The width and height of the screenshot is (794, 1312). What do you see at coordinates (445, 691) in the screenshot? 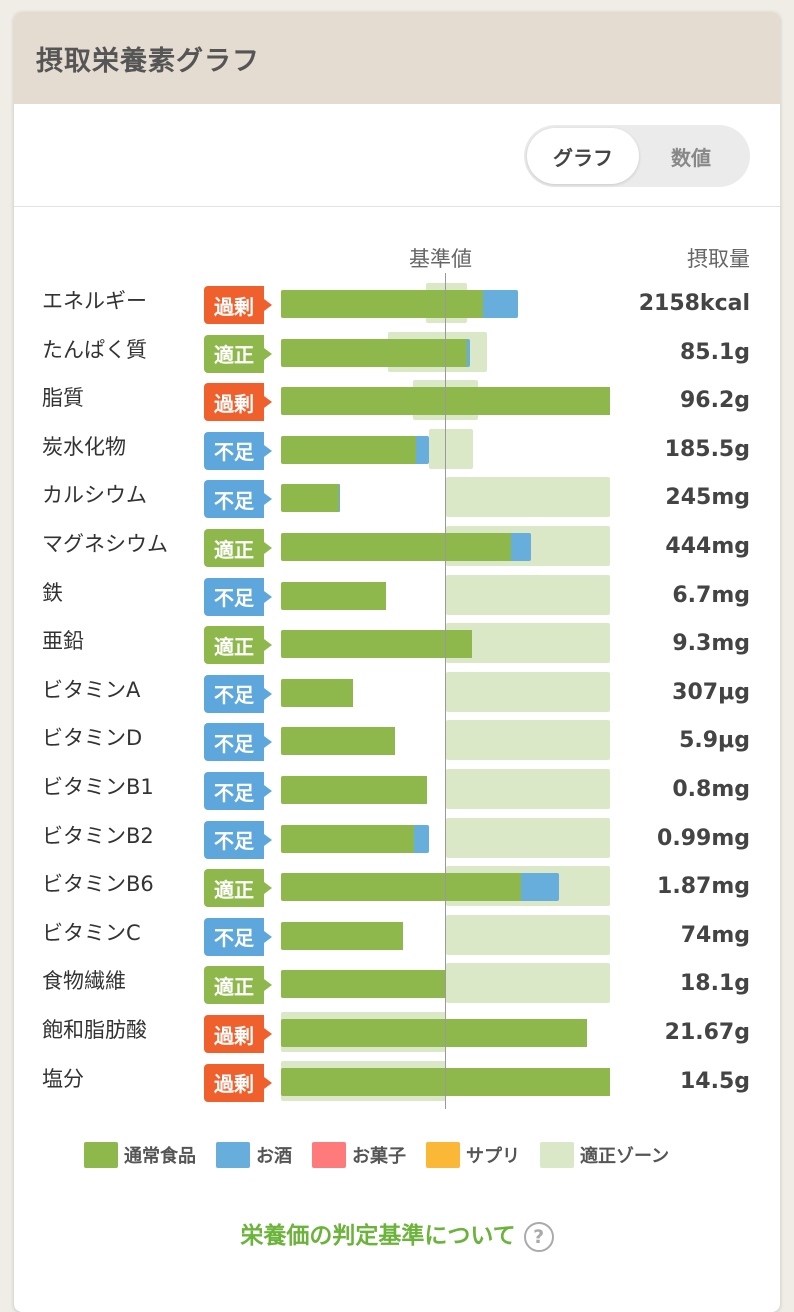
I see `reference-line` at bounding box center [445, 691].